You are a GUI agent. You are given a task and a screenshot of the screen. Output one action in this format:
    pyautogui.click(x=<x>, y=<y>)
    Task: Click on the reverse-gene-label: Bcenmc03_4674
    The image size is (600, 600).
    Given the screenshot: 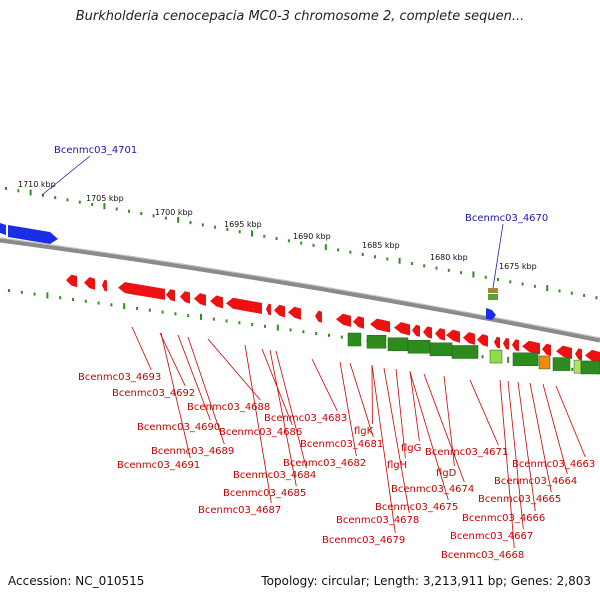 What is the action you would take?
    pyautogui.click(x=432, y=489)
    